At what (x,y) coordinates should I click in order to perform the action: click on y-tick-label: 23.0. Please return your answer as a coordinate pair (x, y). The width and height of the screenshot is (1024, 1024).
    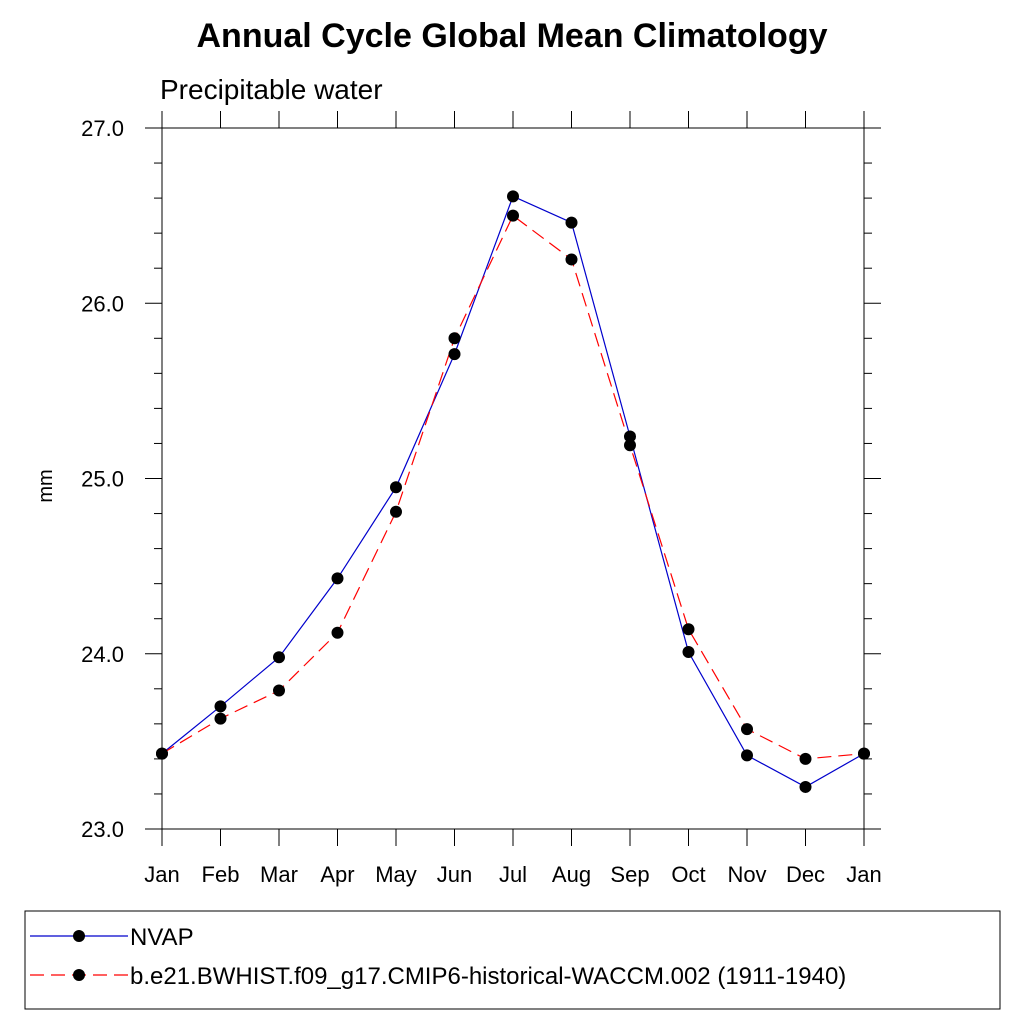
    Looking at the image, I should click on (102, 829).